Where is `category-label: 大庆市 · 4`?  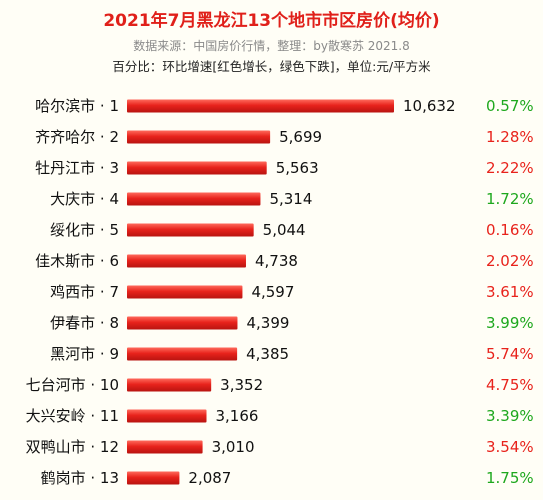 category-label: 大庆市 · 4 is located at coordinates (84, 199).